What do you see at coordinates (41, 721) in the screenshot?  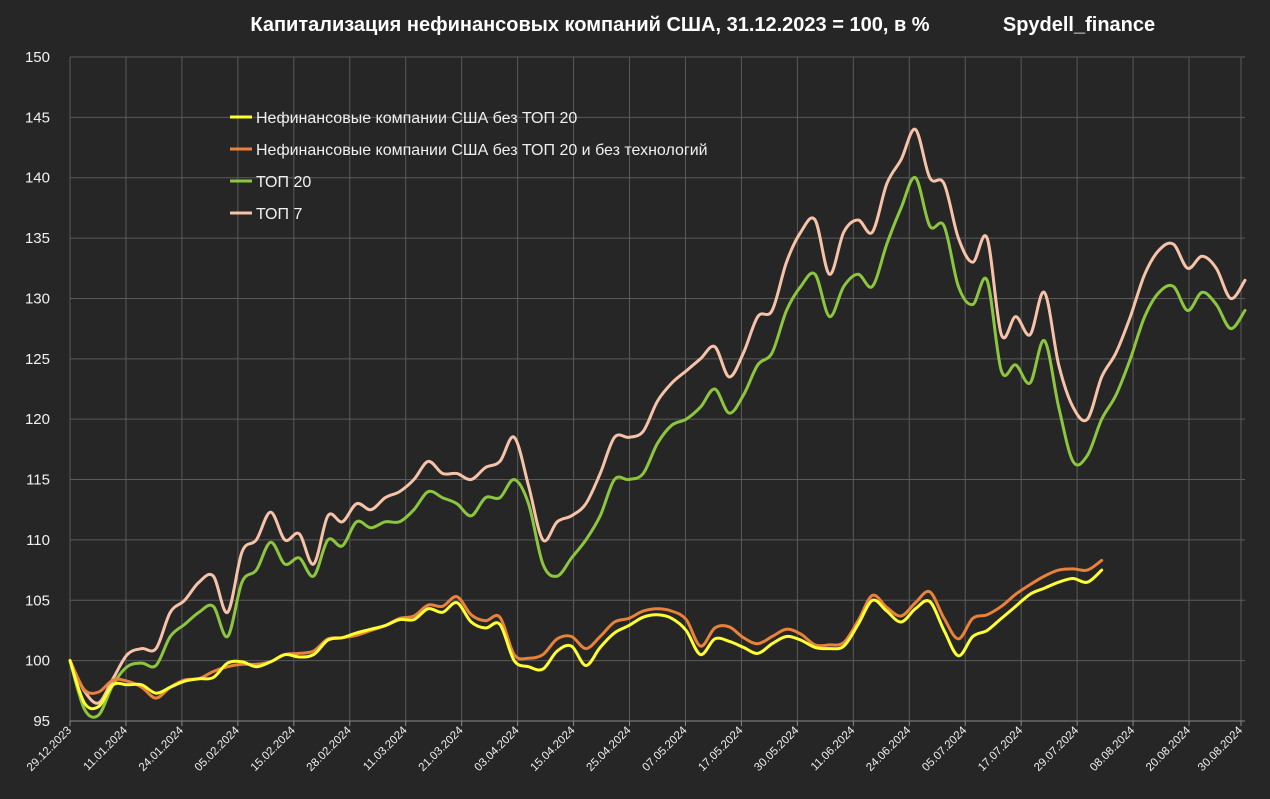 I see `y-tick-label: 95` at bounding box center [41, 721].